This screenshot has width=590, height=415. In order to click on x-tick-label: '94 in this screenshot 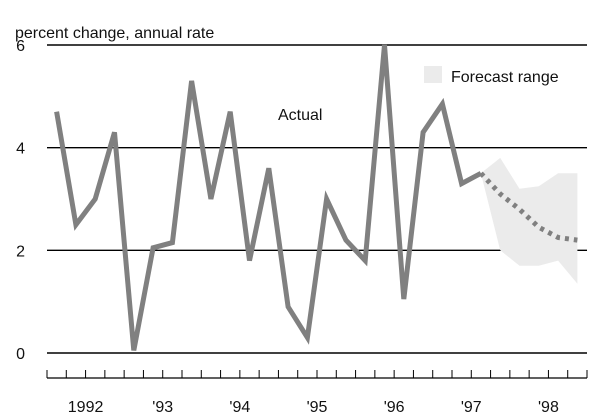, I will do `click(239, 407)`.